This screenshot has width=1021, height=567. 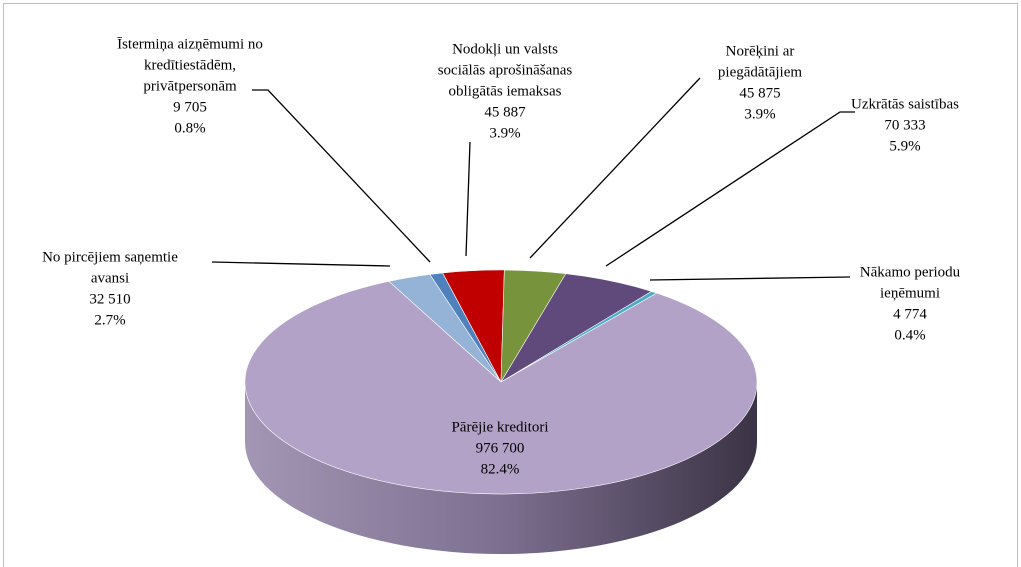 What do you see at coordinates (760, 51) in the screenshot?
I see `label-name: Norēķini ar` at bounding box center [760, 51].